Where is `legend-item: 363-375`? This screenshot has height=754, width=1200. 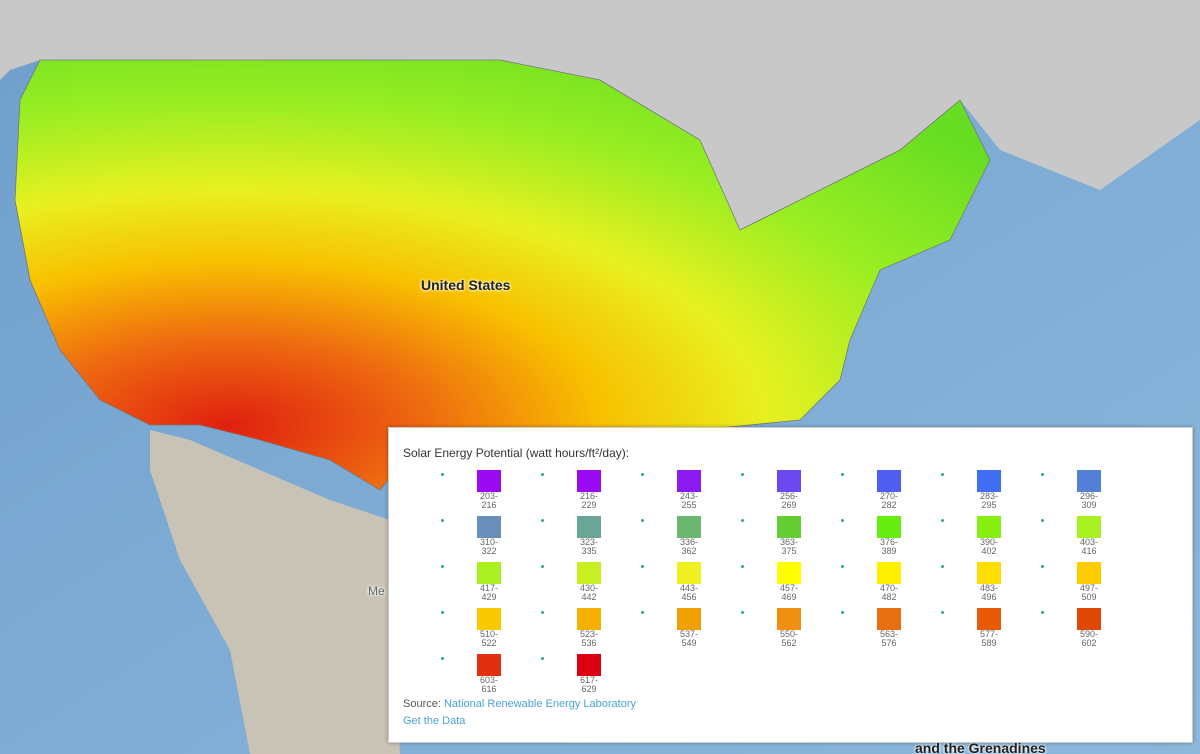 legend-item: 363-375 is located at coordinates (753, 539).